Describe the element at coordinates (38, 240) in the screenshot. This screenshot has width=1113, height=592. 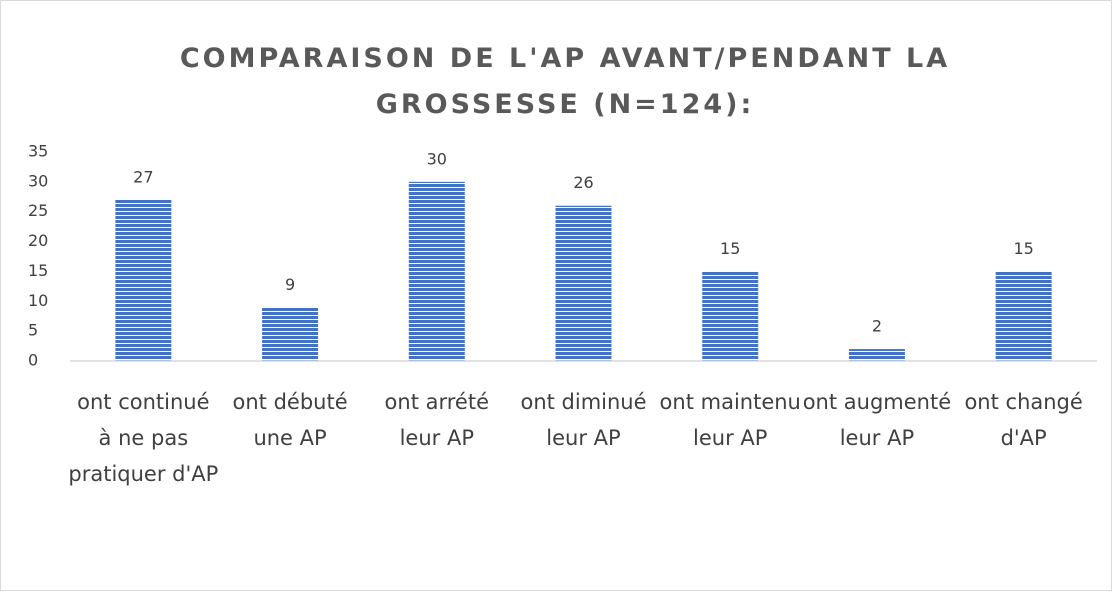
I see `y-tick-label: 20` at that location.